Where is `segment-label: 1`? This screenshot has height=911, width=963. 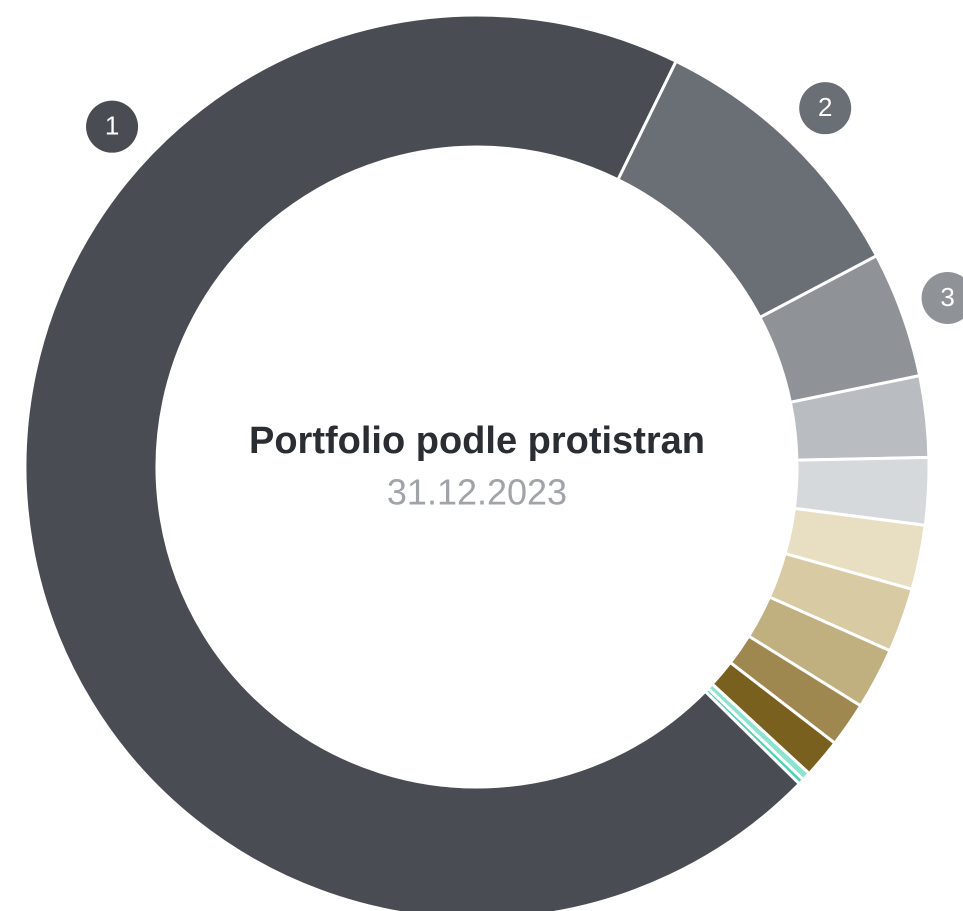 segment-label: 1 is located at coordinates (112, 126).